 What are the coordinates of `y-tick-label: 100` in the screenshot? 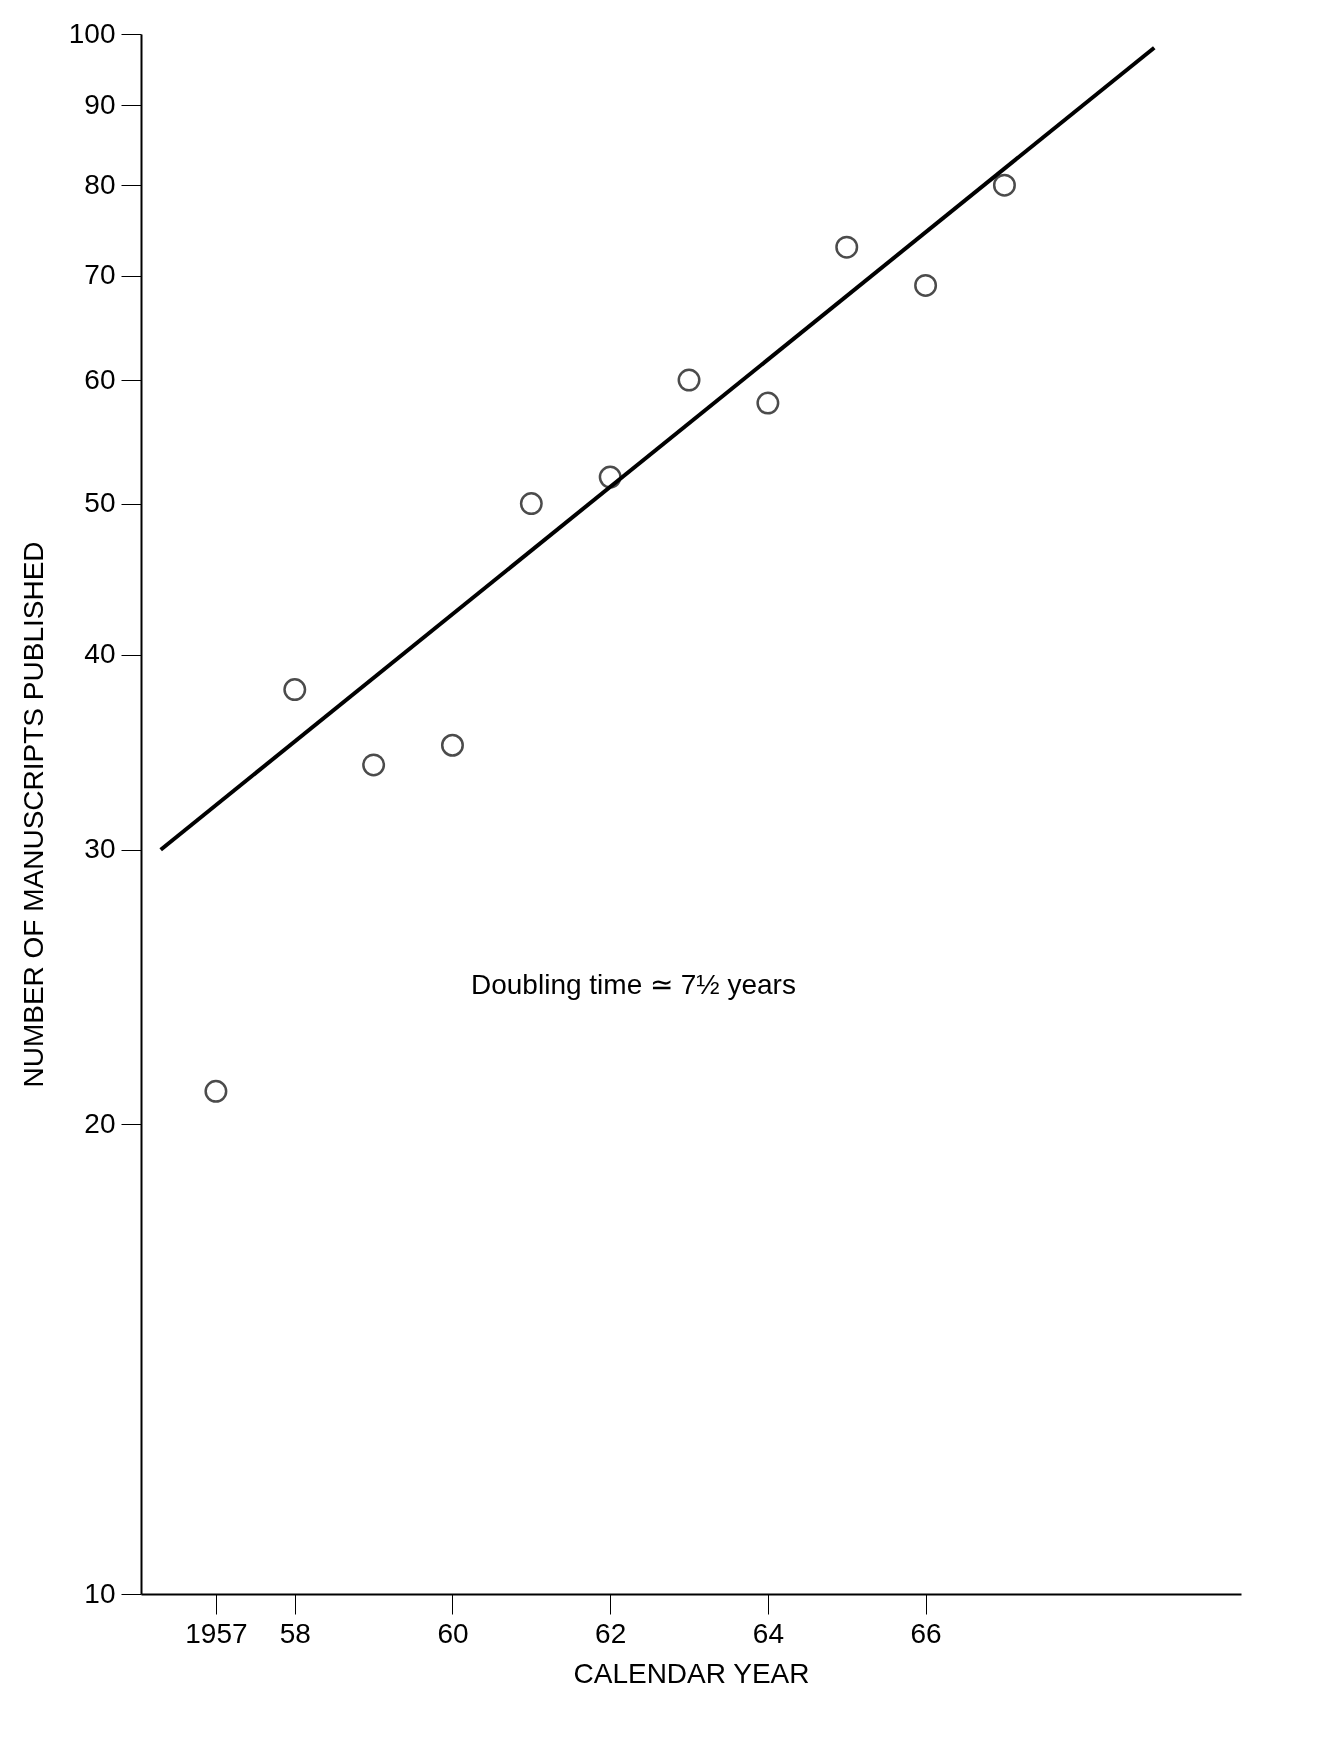 It's located at (92, 33).